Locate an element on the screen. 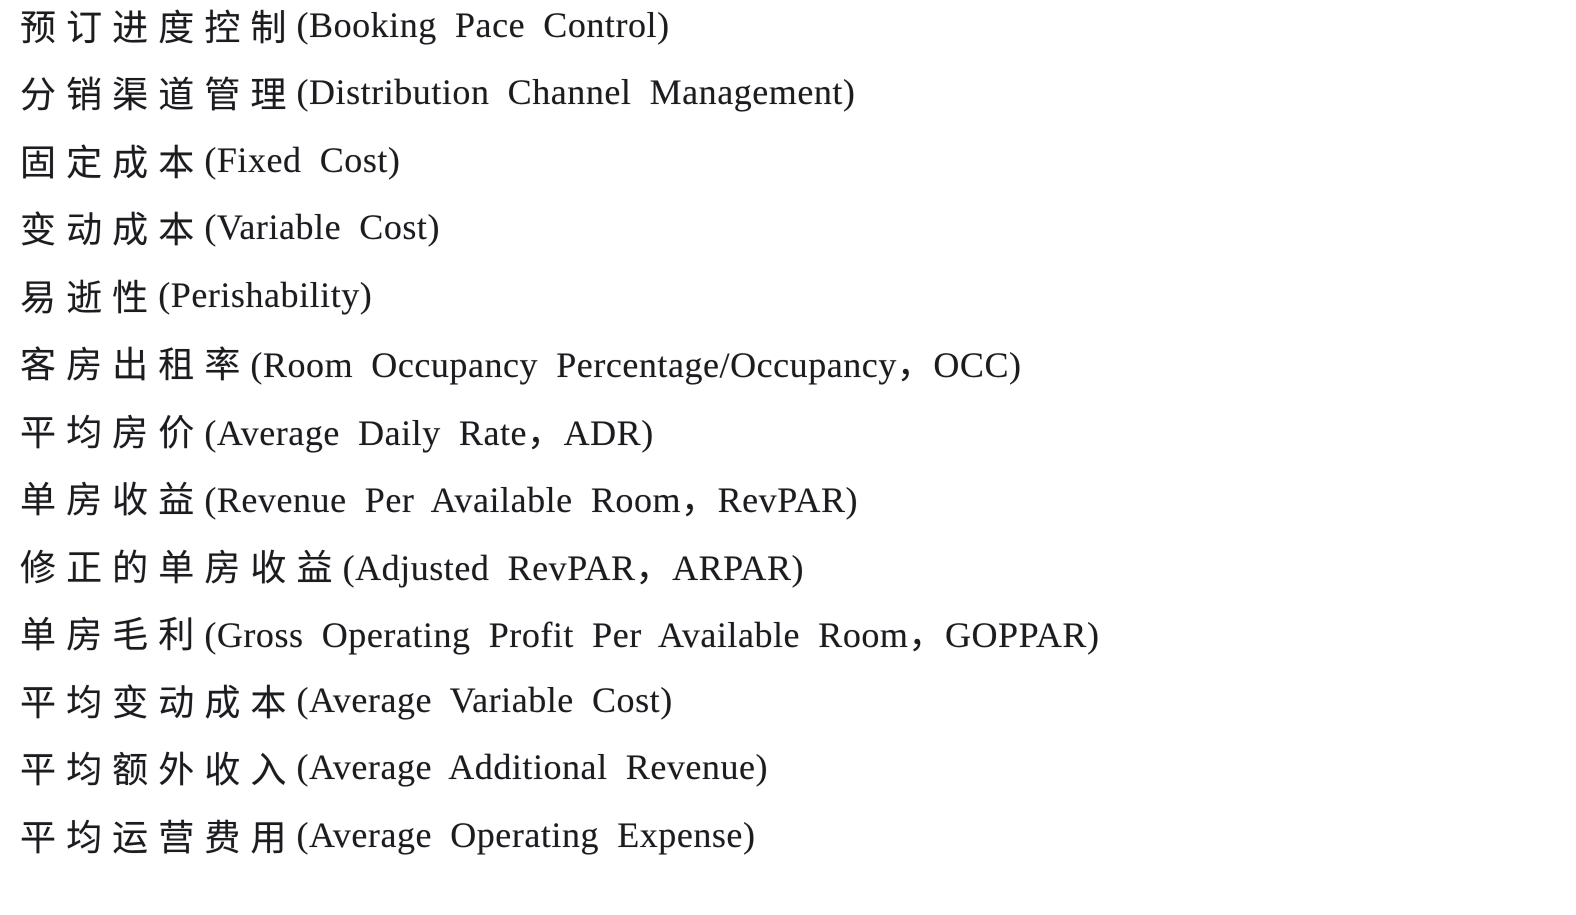 This screenshot has height=915, width=1576. term-en: (Adjusted RevPAR，ARPAR) is located at coordinates (573, 567).